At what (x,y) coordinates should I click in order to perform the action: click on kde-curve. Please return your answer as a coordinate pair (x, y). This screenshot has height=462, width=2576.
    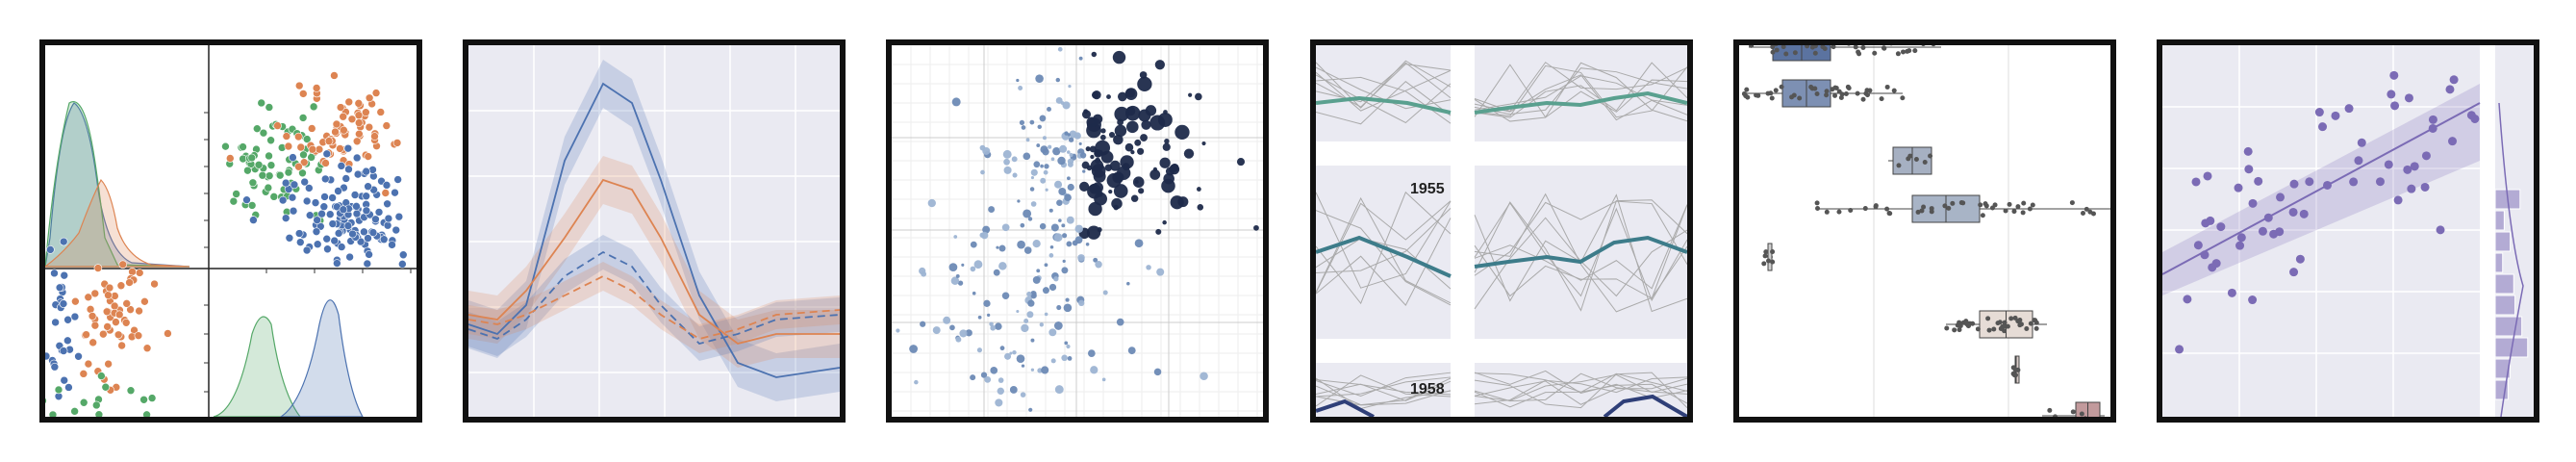
    Looking at the image, I should click on (322, 358).